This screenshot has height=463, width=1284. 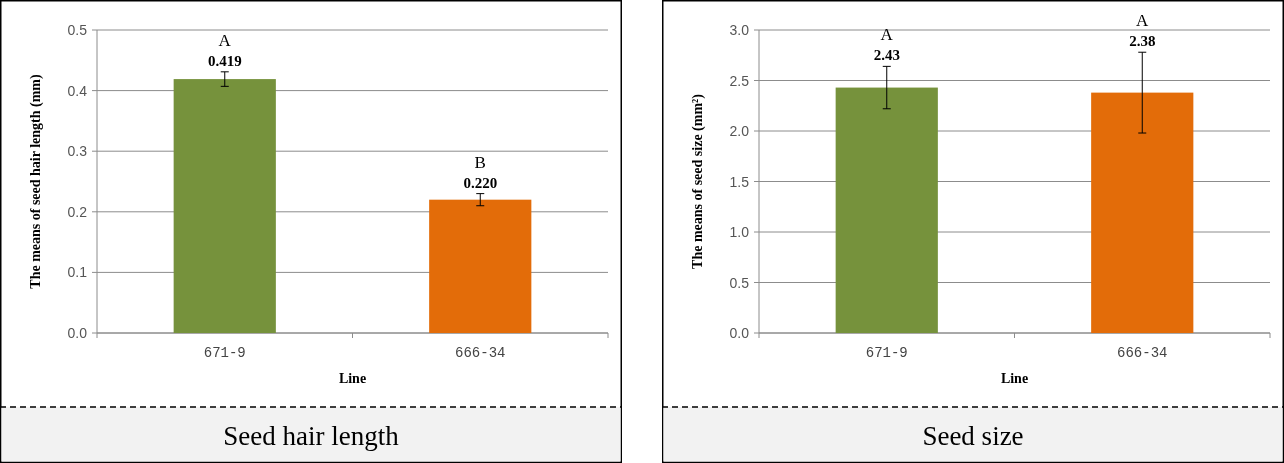 What do you see at coordinates (77, 151) in the screenshot?
I see `y-tick-label: 0.3` at bounding box center [77, 151].